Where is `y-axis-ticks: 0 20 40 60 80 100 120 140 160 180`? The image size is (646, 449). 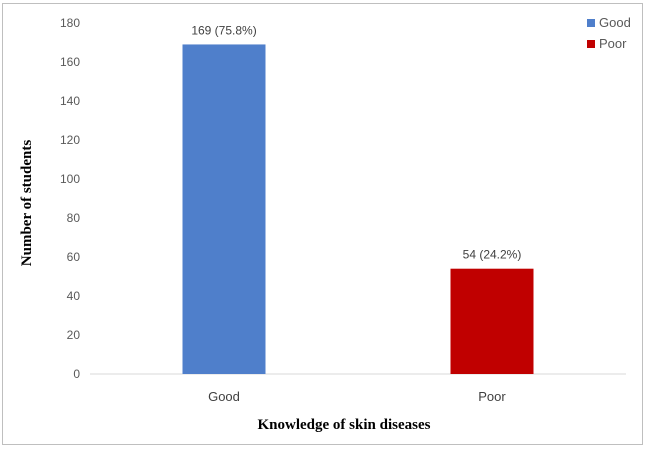
y-axis-ticks: 0 20 40 60 80 100 120 140 160 180 is located at coordinates (70, 198).